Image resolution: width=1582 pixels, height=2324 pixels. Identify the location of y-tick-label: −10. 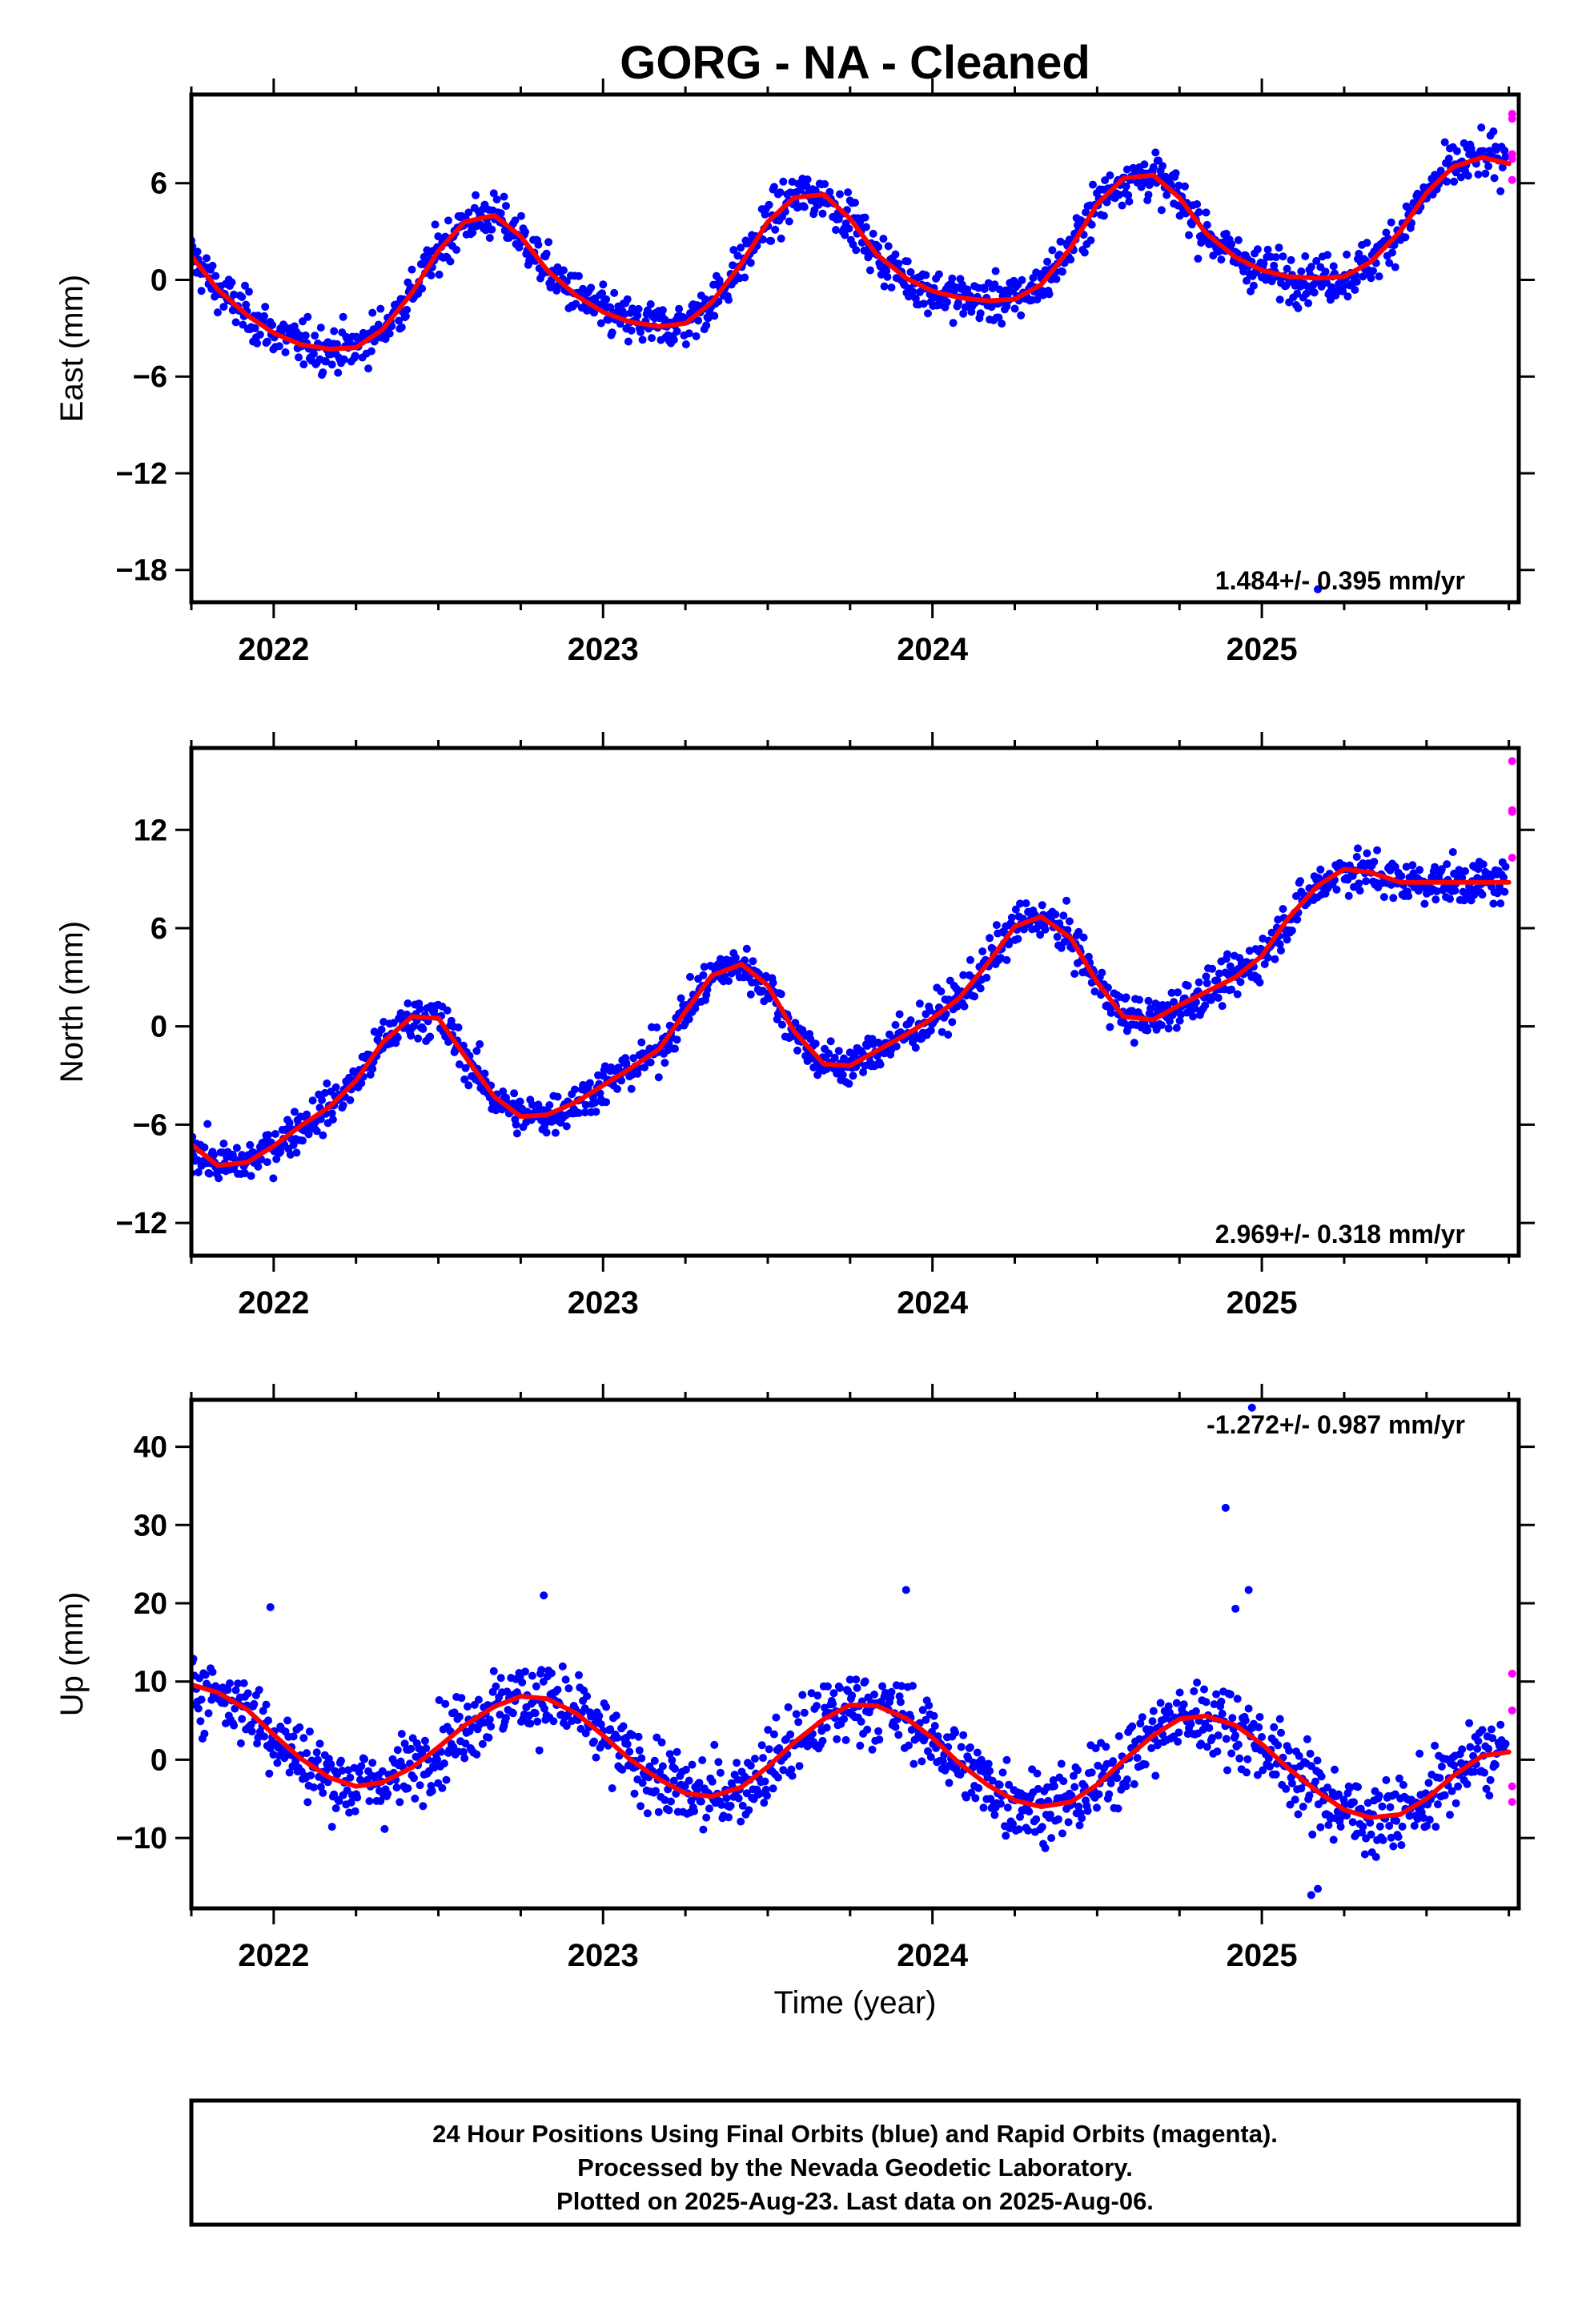
(141, 1839).